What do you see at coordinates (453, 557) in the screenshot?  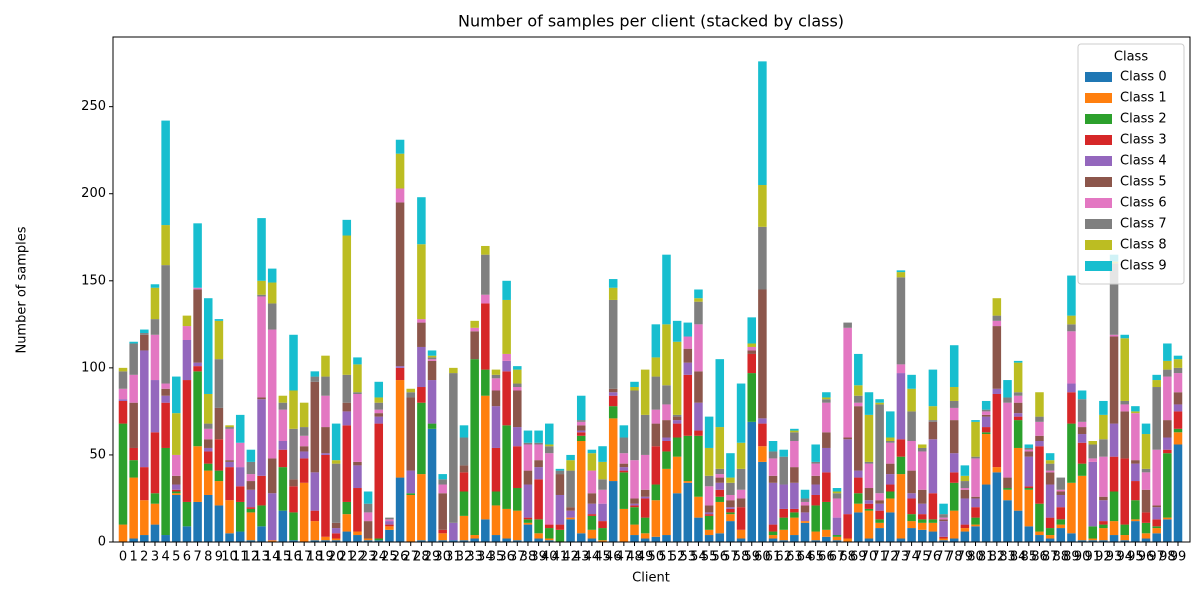 I see `x-tick-label: 31` at bounding box center [453, 557].